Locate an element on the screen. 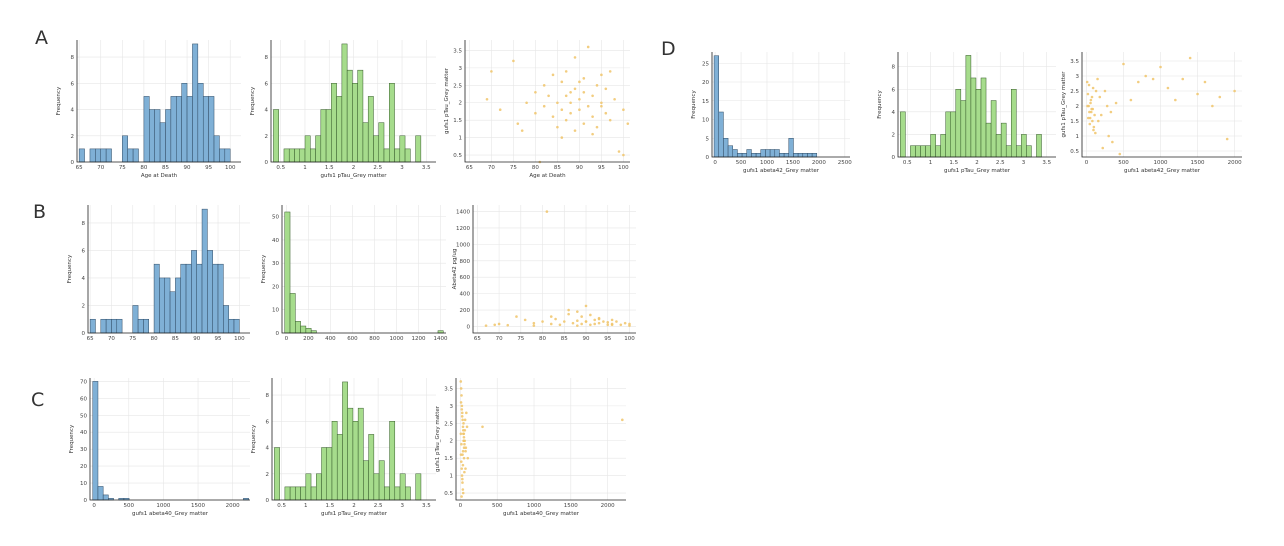 The height and width of the screenshot is (546, 1284). y-tick-label: 1 is located at coordinates (461, 139).